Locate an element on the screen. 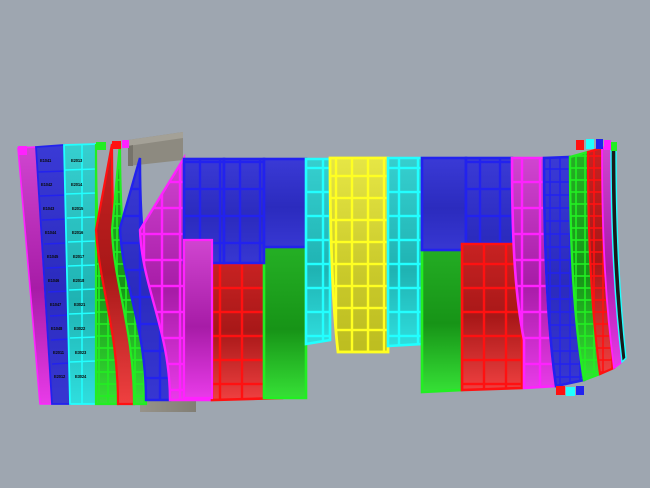 This screenshot has height=488, width=650. svg-text: E1046 is located at coordinates (54, 280).